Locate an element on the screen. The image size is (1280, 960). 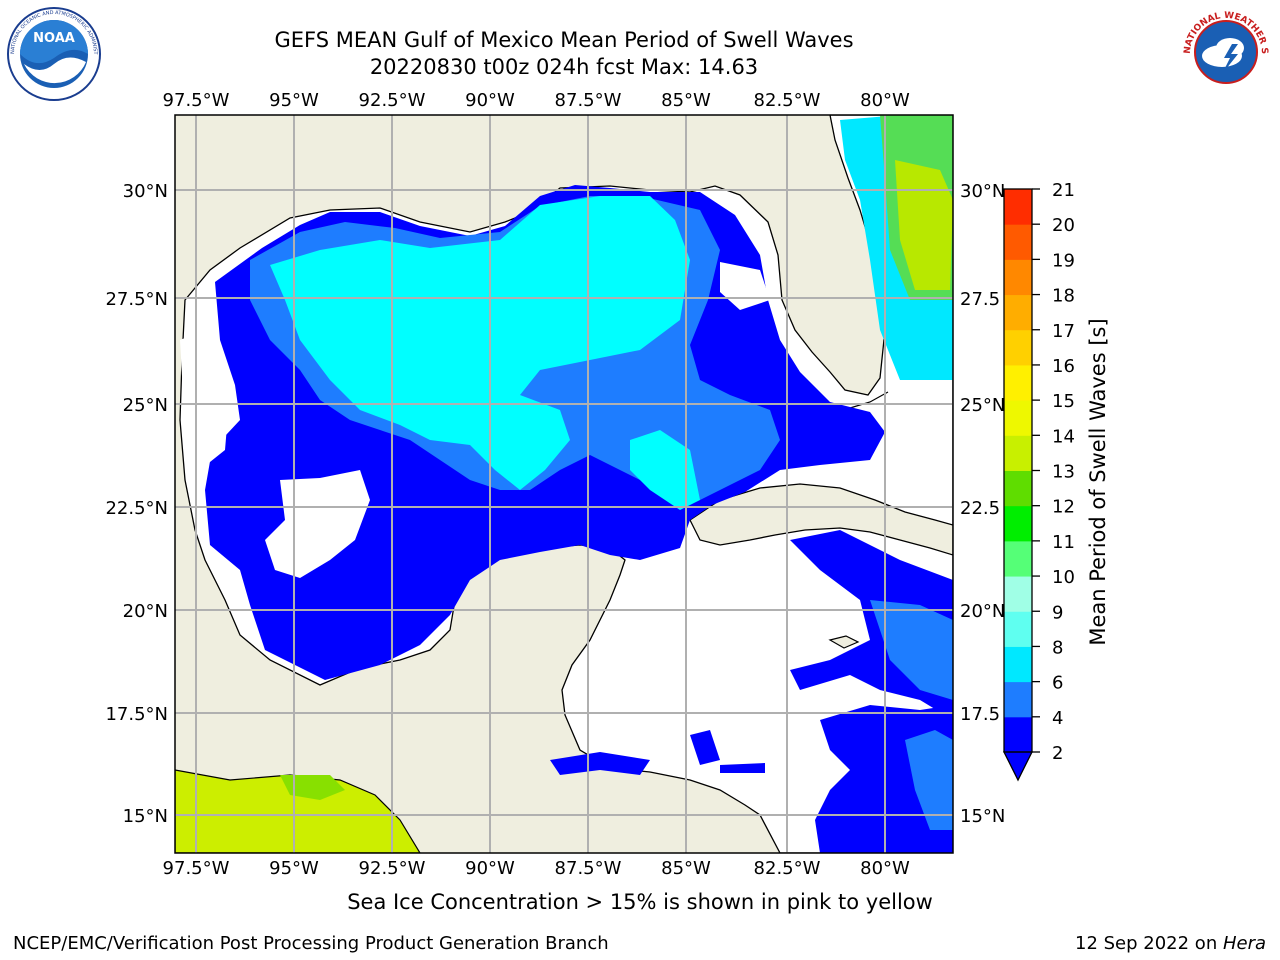
lat-tick-right: 27.5 is located at coordinates (980, 299).